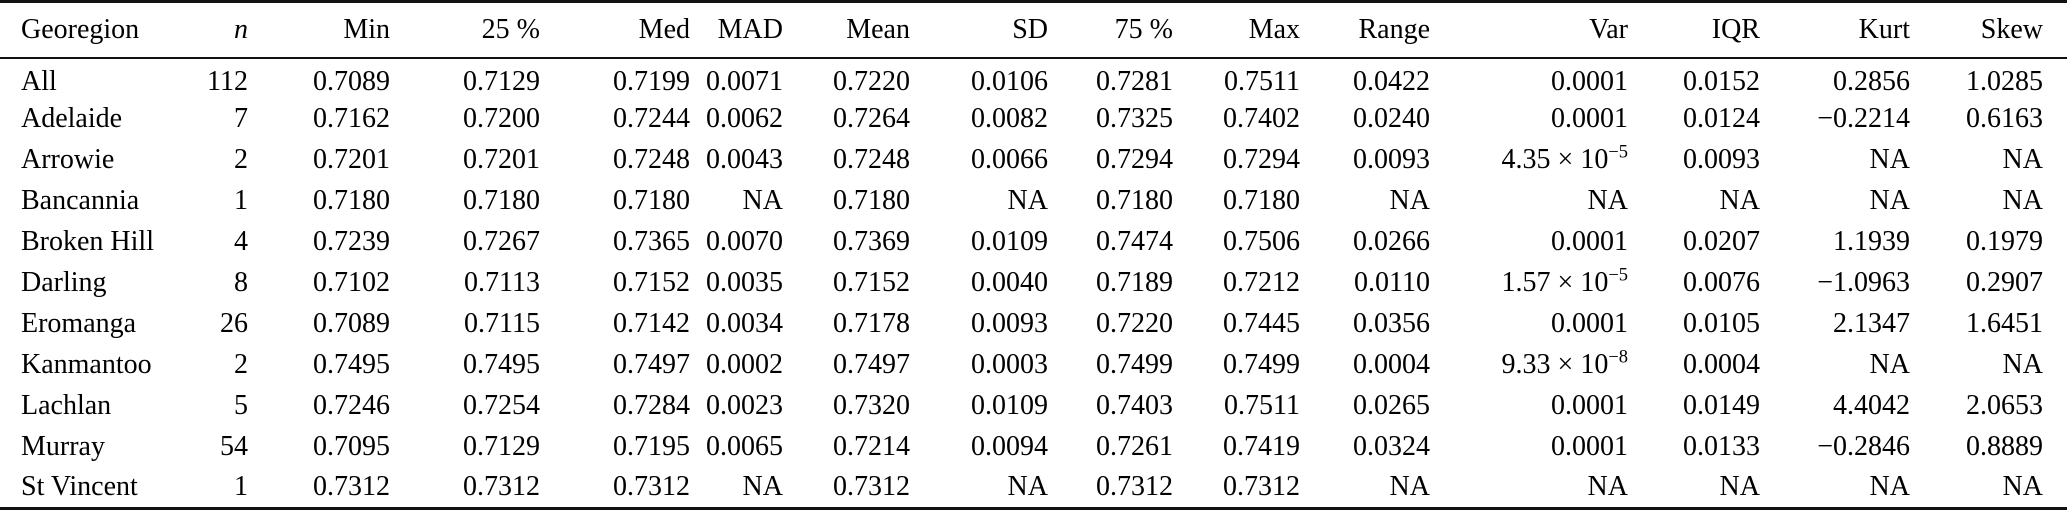 This screenshot has height=519, width=2067. Describe the element at coordinates (1694, 30) in the screenshot. I see `column-header-iqr: IQR` at that location.